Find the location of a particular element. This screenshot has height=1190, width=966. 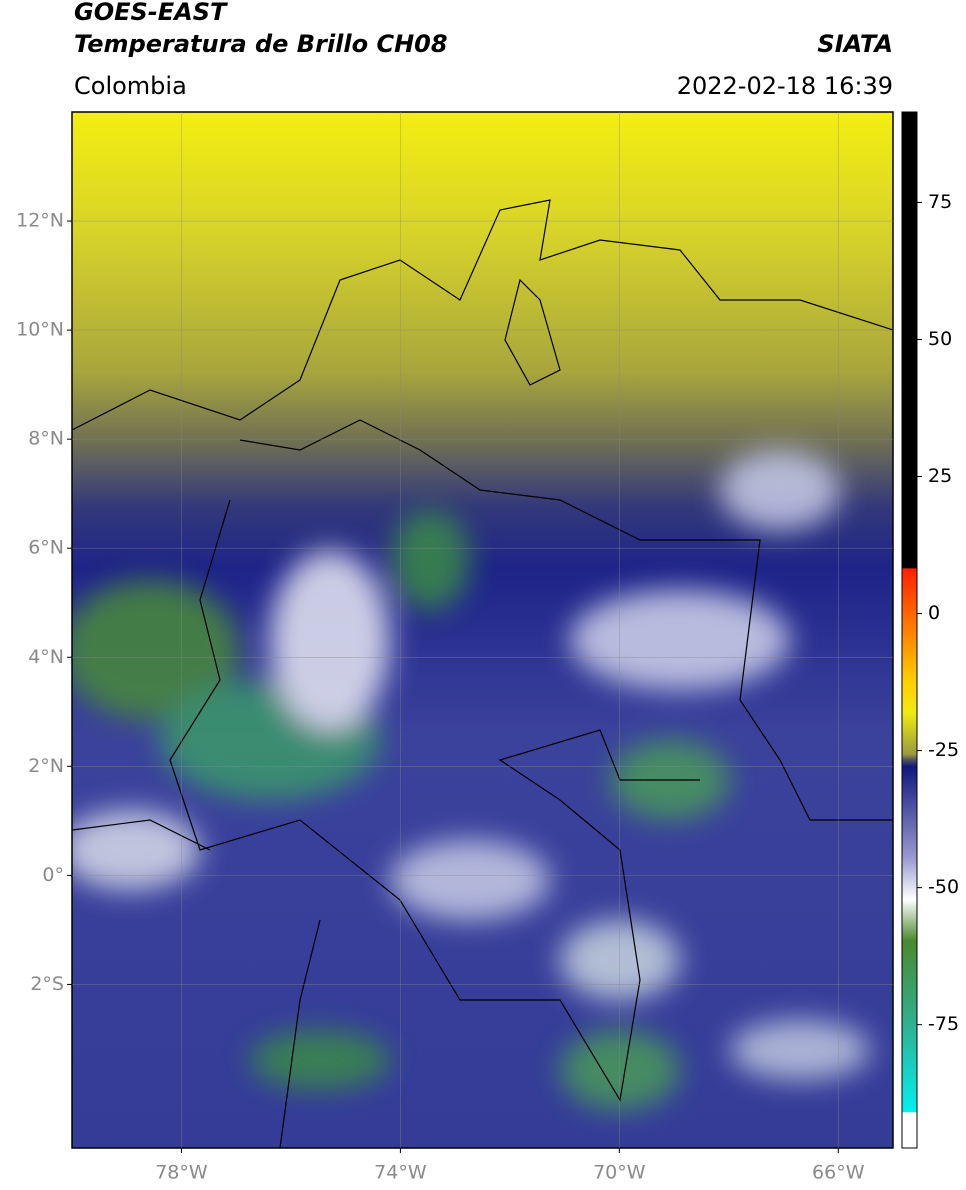

colorbar-tick-label: 75 is located at coordinates (940, 202).